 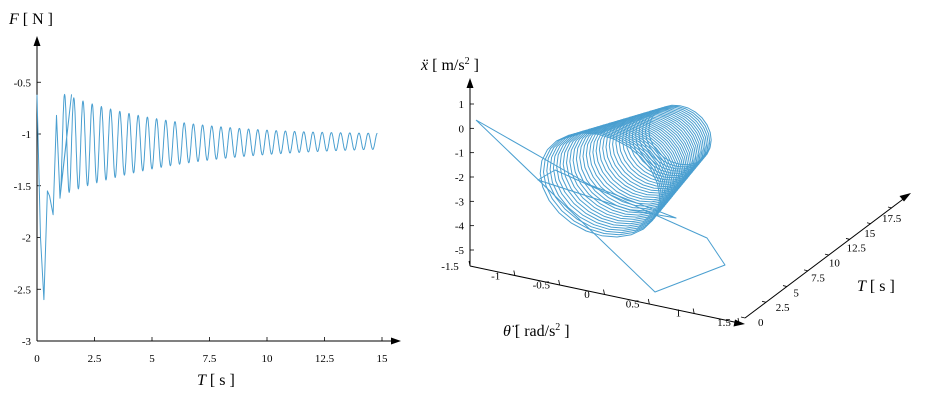 I want to click on time-tick-label: 10, so click(x=835, y=264).